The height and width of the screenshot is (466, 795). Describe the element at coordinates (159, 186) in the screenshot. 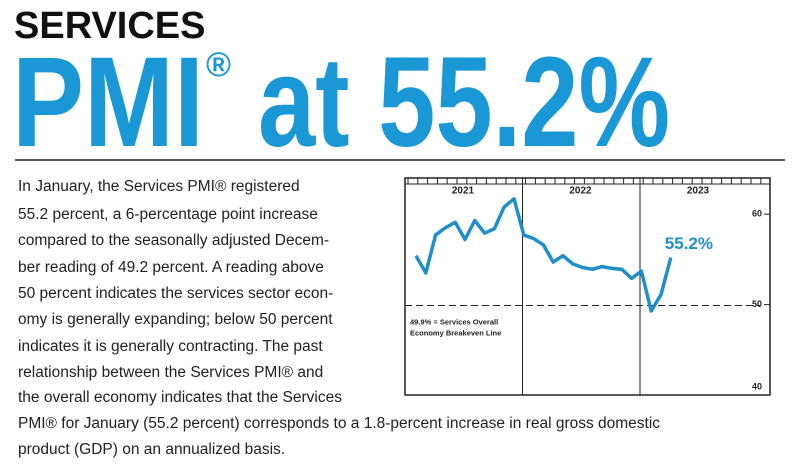

I see `paragraph-line: In January, the Services PMI® registered` at that location.